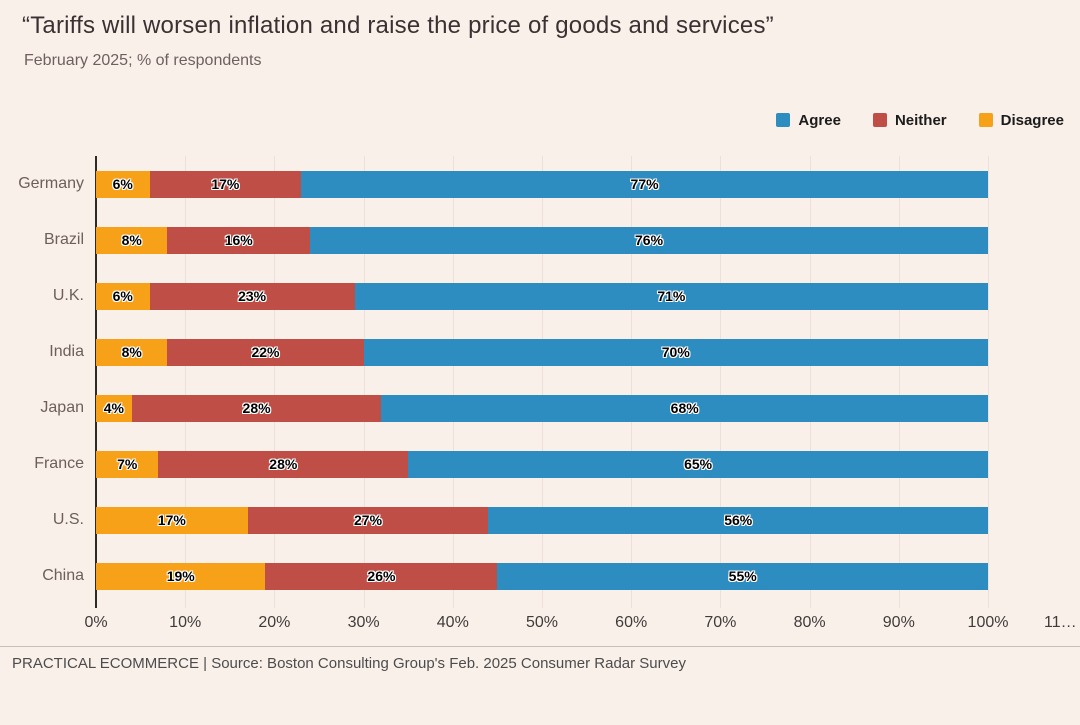  I want to click on bar-segment-agree: 56%, so click(738, 520).